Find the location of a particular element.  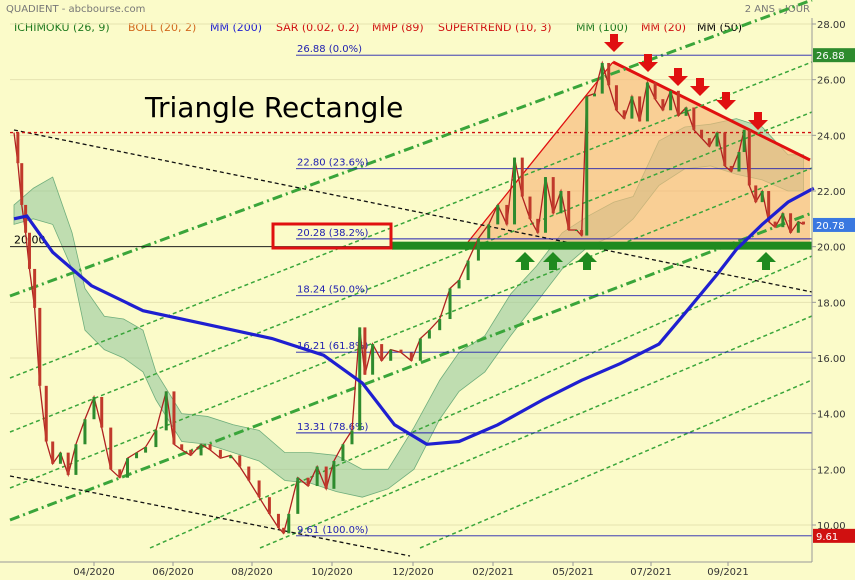

indicator-label: ICHIMOKU (26, 9) is located at coordinates (62, 27).